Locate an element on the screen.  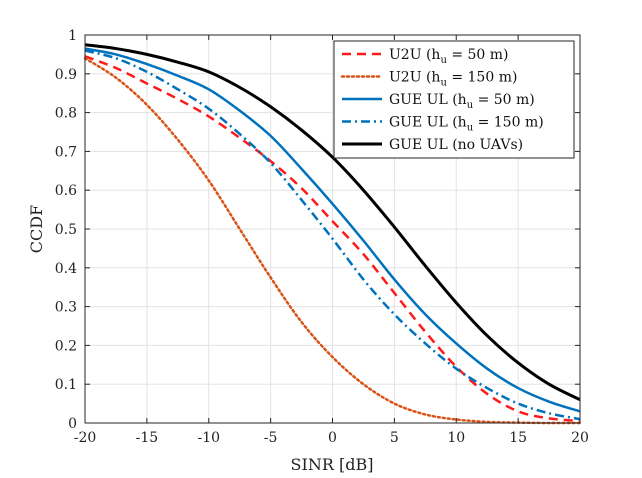
legend-label-0: U2U (hu = 50 m) is located at coordinates (449, 56).